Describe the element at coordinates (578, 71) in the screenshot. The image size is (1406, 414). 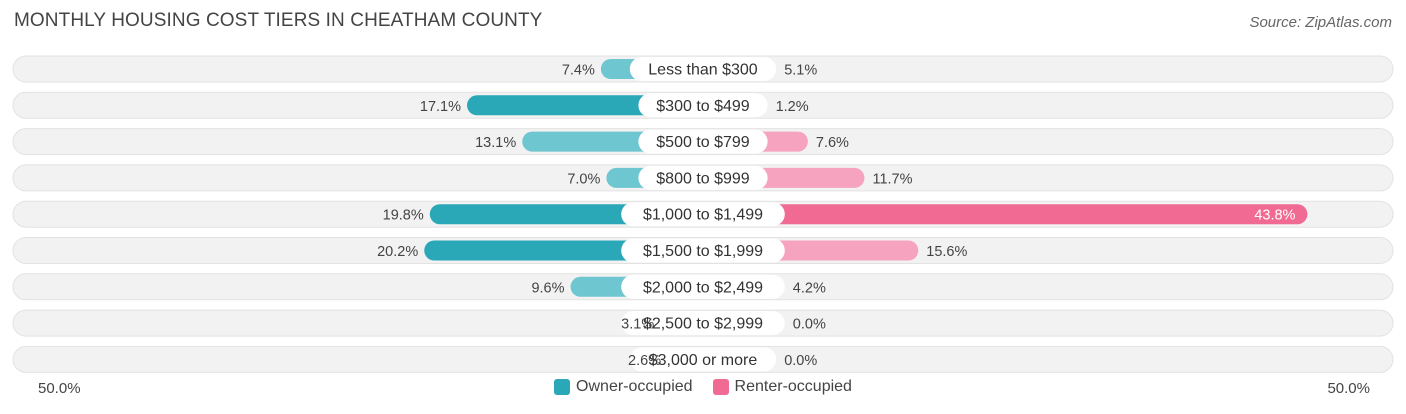
I see `owner-value-label: 7.4%` at that location.